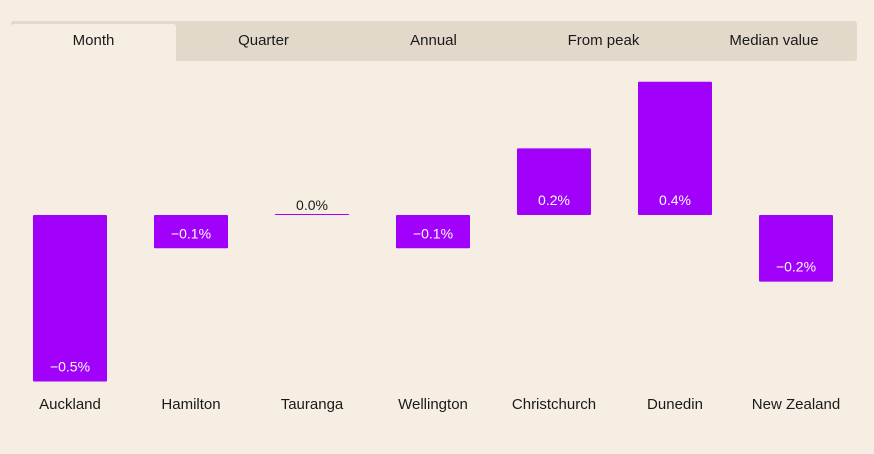  What do you see at coordinates (70, 367) in the screenshot?
I see `value-label-auckland: −0.5%` at bounding box center [70, 367].